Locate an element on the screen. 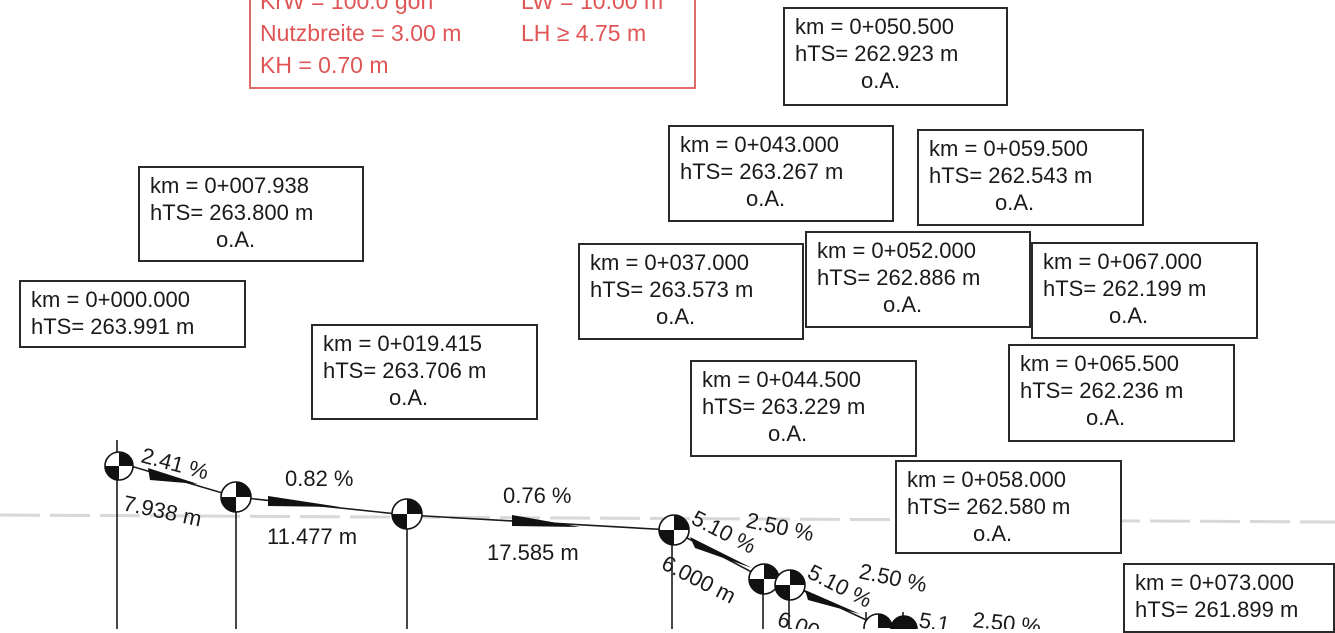  slope-label: 2.50 % is located at coordinates (1006, 618).